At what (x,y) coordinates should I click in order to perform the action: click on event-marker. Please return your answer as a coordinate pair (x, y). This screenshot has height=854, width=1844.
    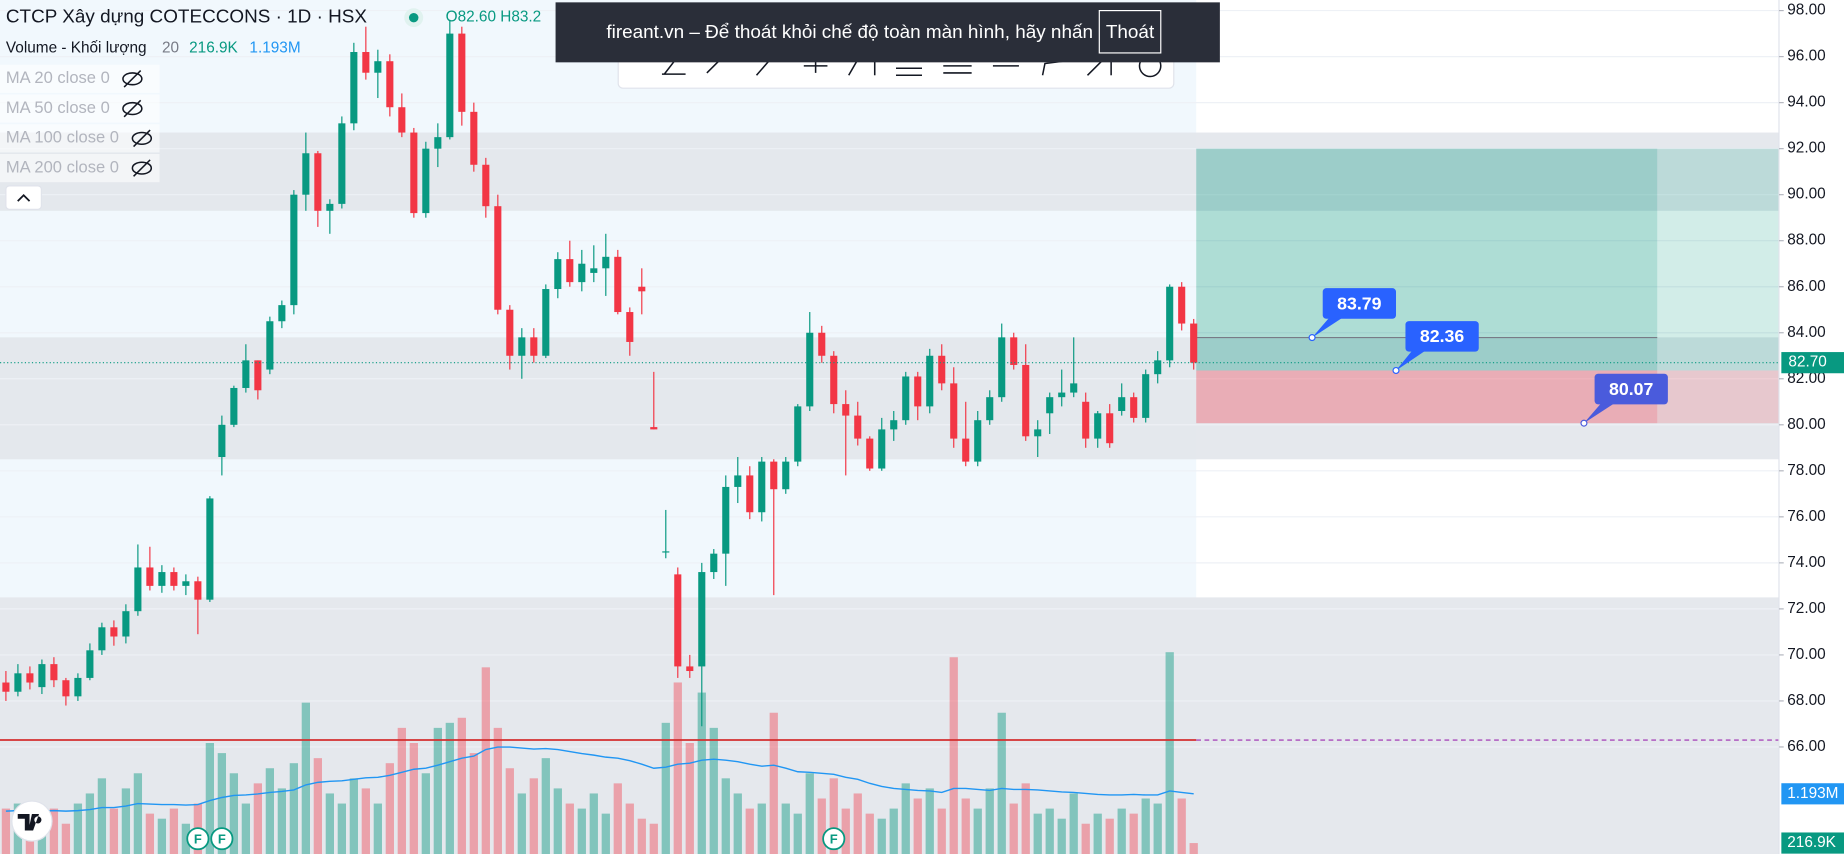
    Looking at the image, I should click on (834, 839).